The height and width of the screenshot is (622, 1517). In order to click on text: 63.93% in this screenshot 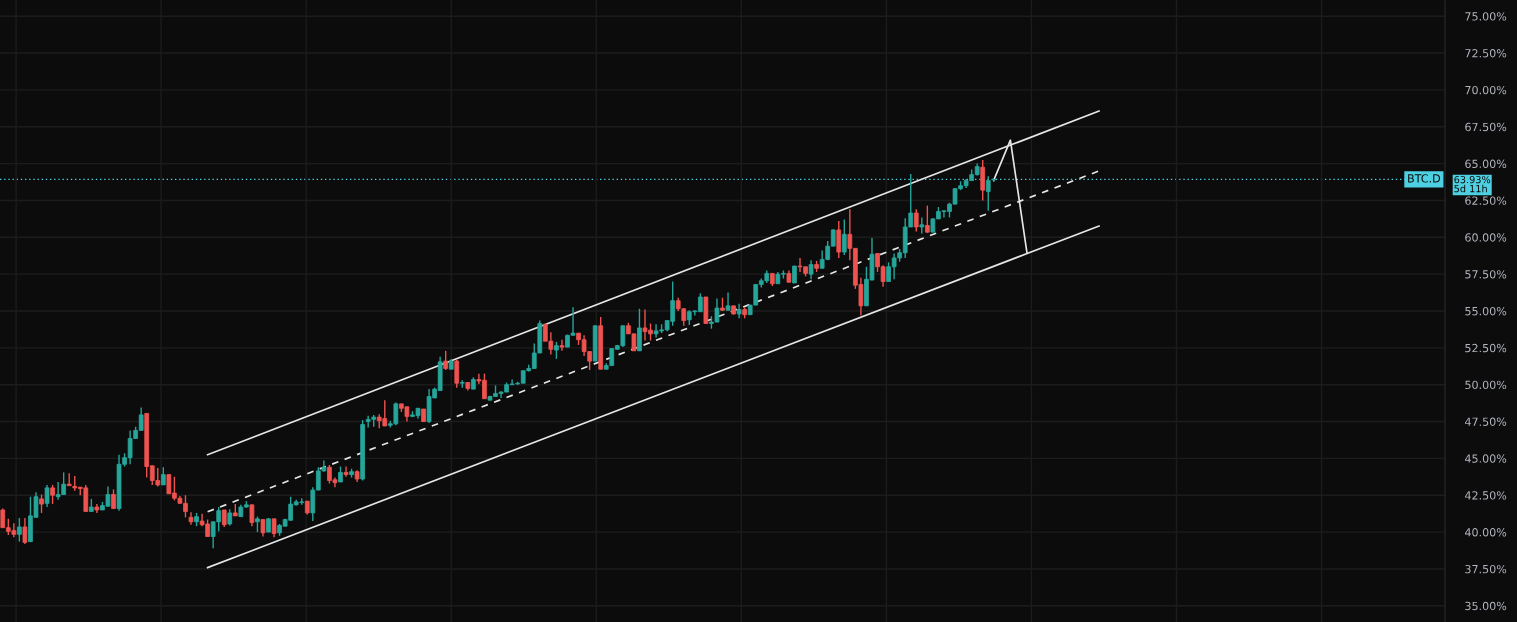, I will do `click(1472, 179)`.